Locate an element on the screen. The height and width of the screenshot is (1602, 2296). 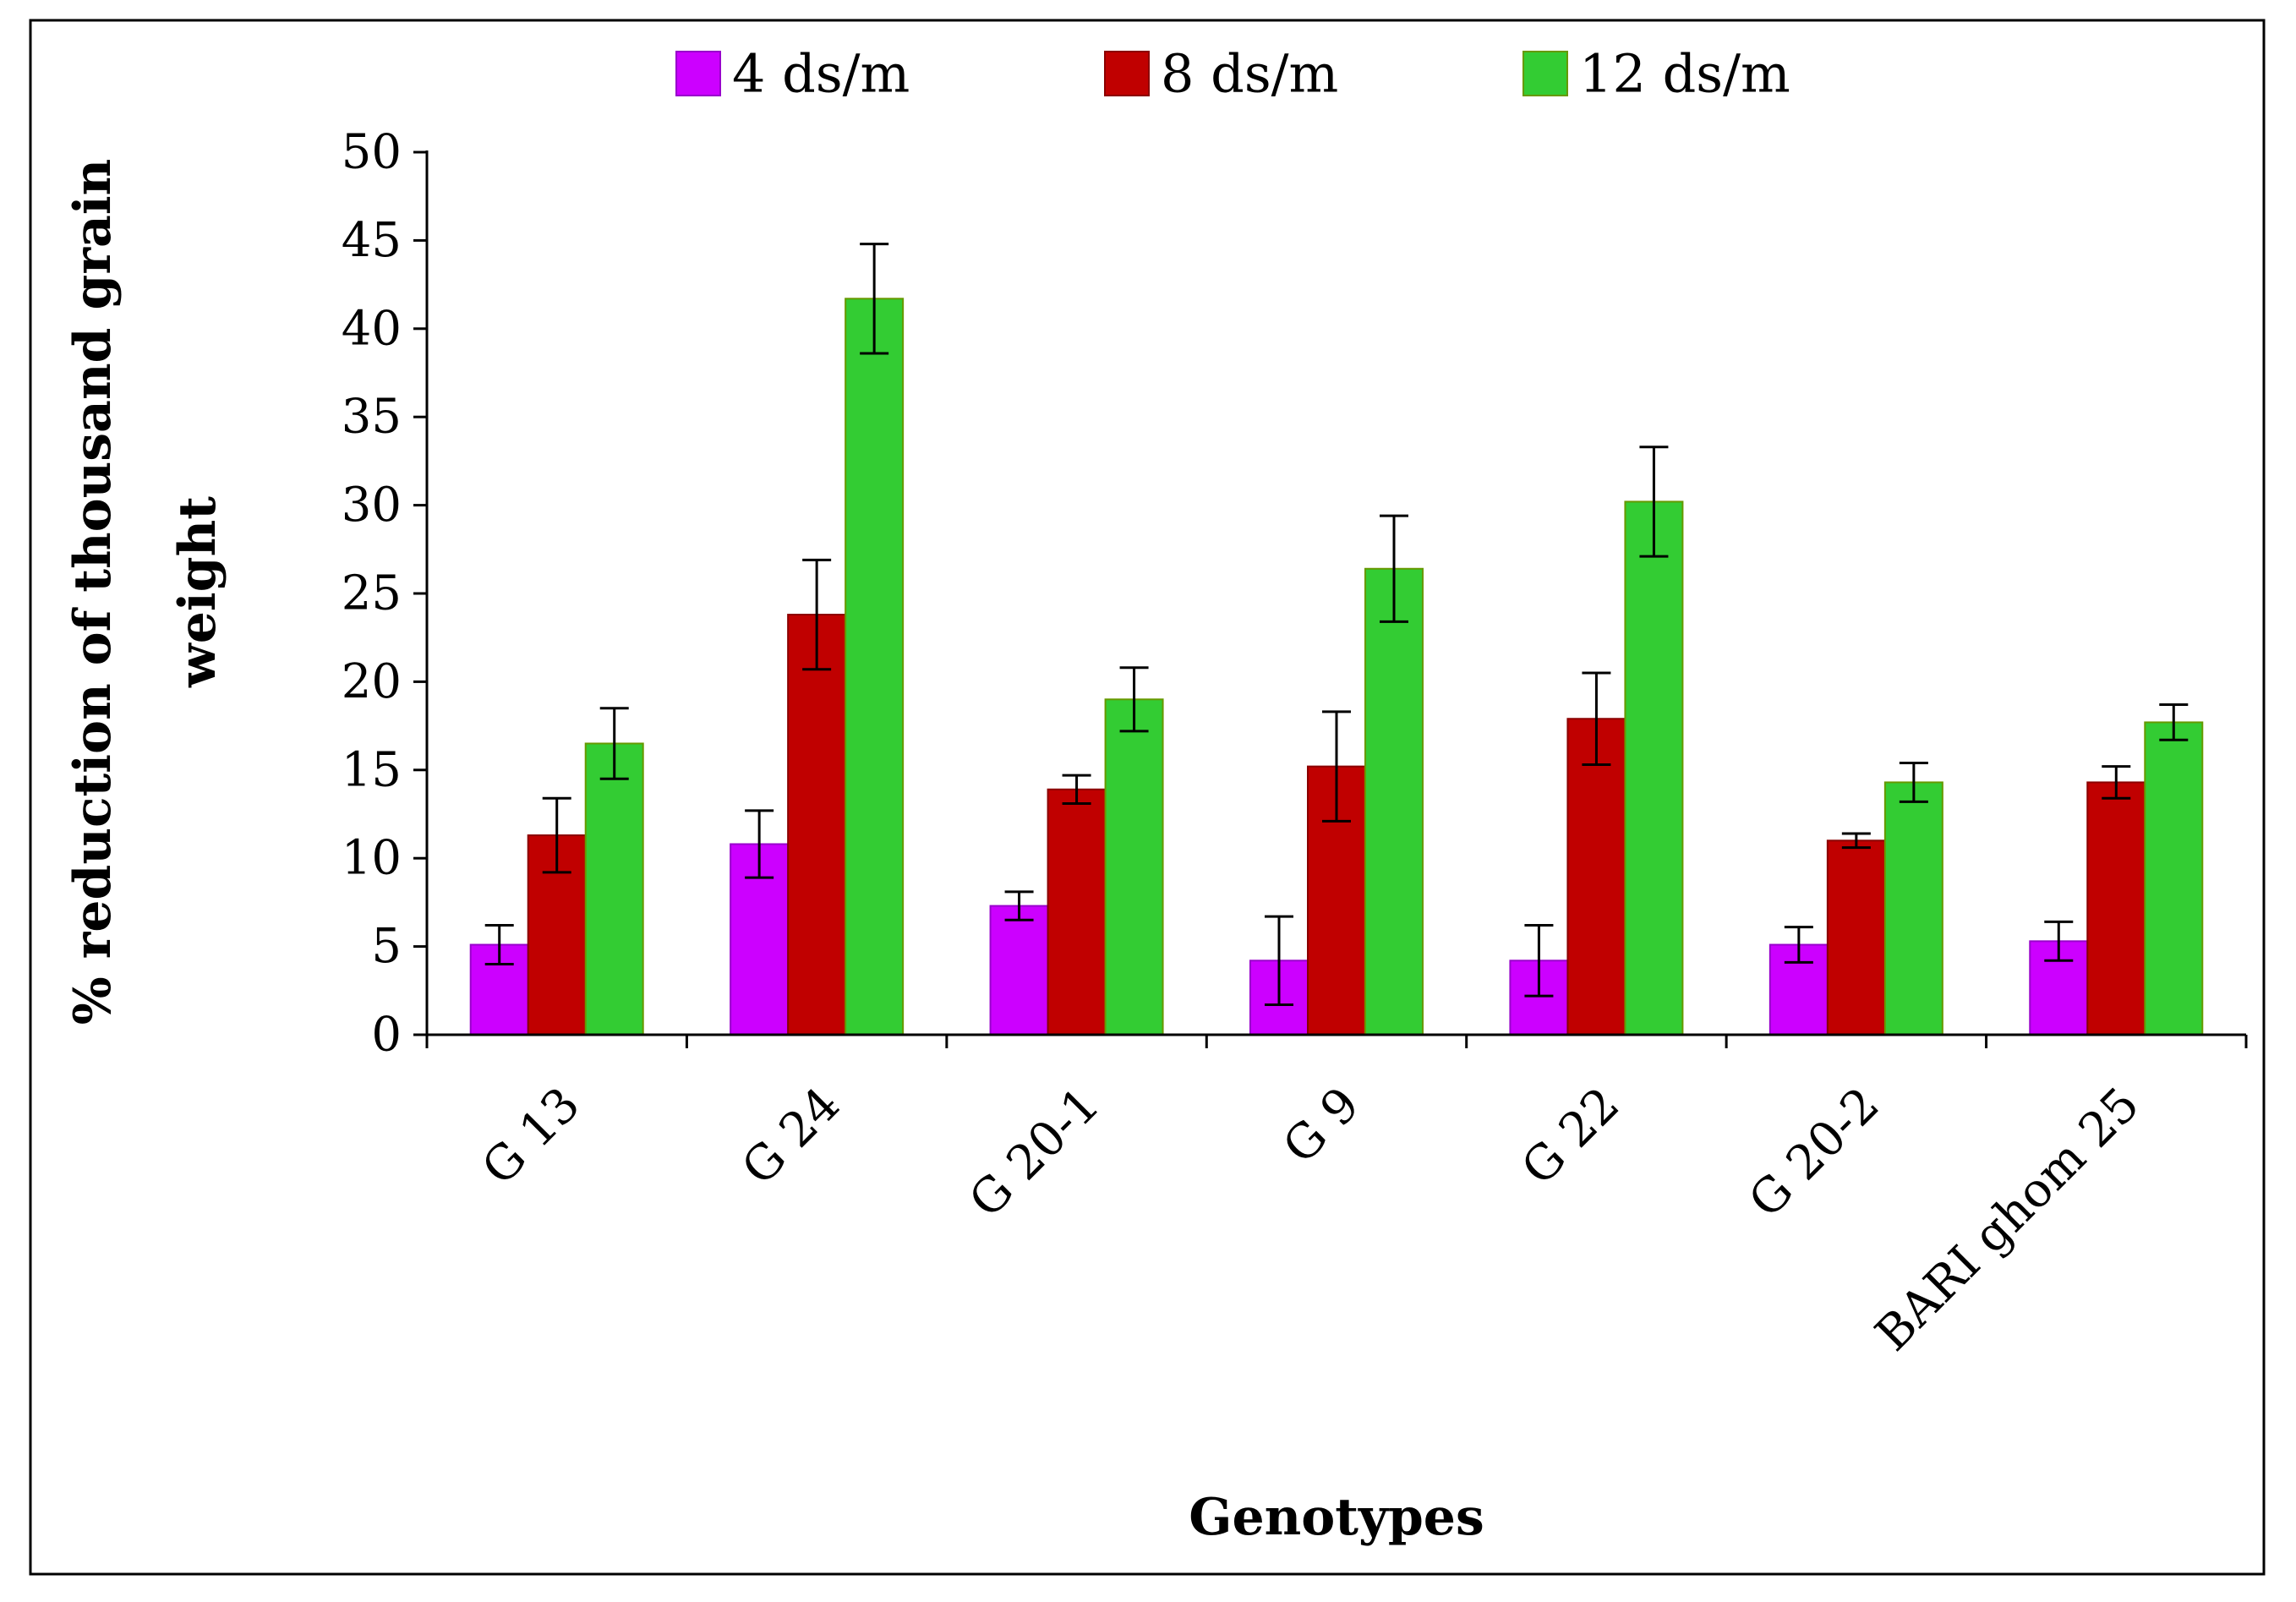
y-axis-title-line-1: % reduction of thousand grain is located at coordinates (93, 592).